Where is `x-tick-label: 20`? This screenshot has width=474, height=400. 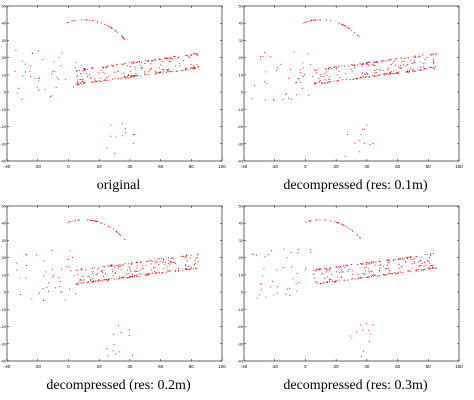 x-tick-label: 20 is located at coordinates (337, 166).